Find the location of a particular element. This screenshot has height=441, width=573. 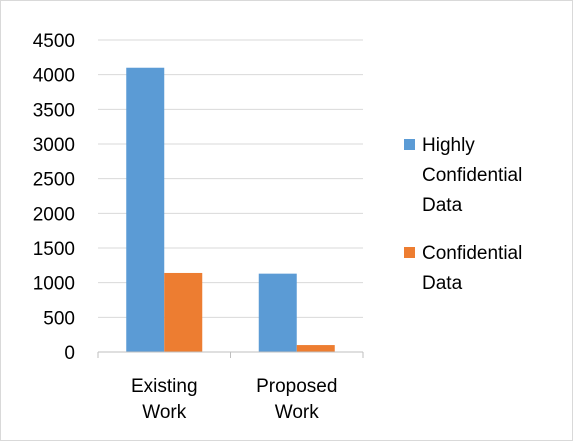

bar-highly-confidential-proposed is located at coordinates (278, 313).